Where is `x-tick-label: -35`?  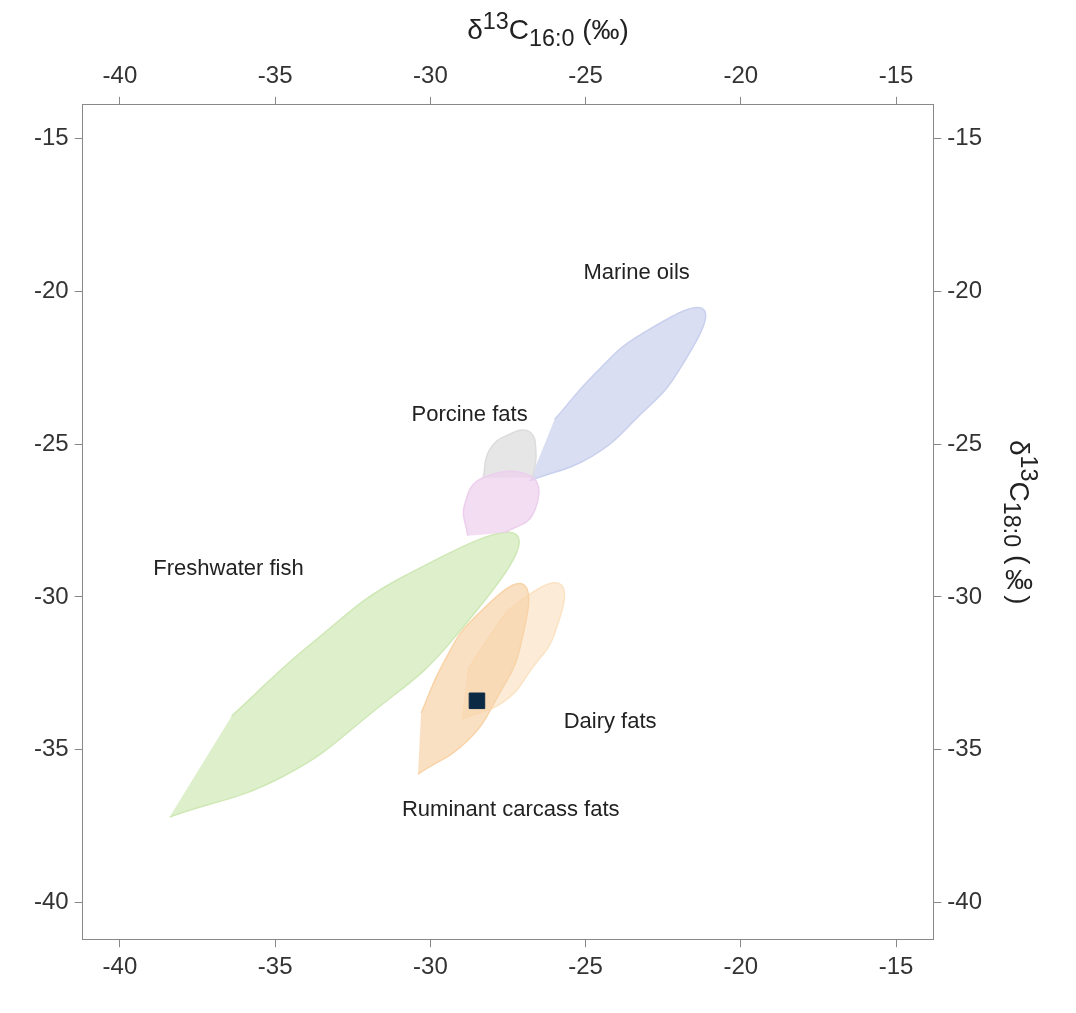
x-tick-label: -35 is located at coordinates (275, 966).